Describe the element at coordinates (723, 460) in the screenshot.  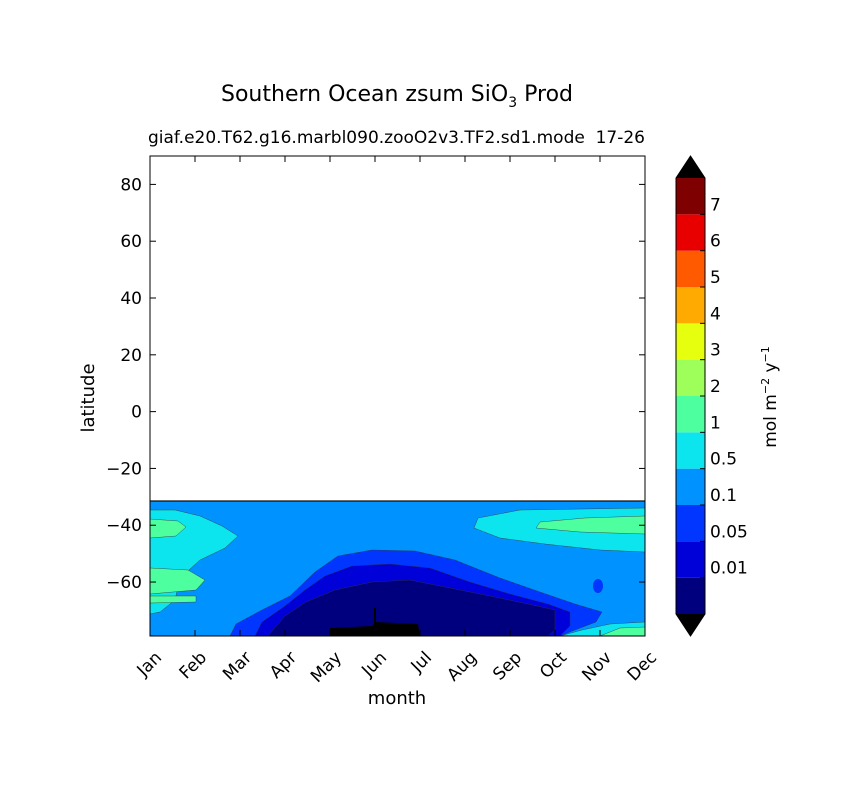
I see `colorbar-tick-label: 0.5` at that location.